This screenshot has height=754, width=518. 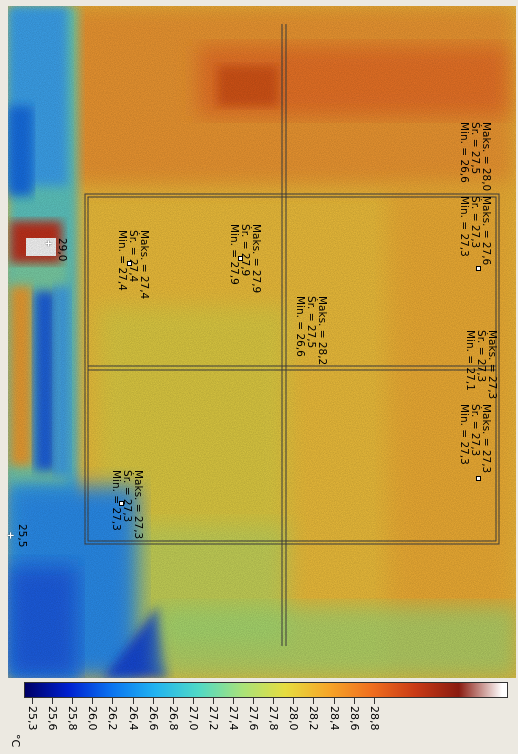 What do you see at coordinates (274, 718) in the screenshot?
I see `scale-tick-label: 27,8` at bounding box center [274, 718].